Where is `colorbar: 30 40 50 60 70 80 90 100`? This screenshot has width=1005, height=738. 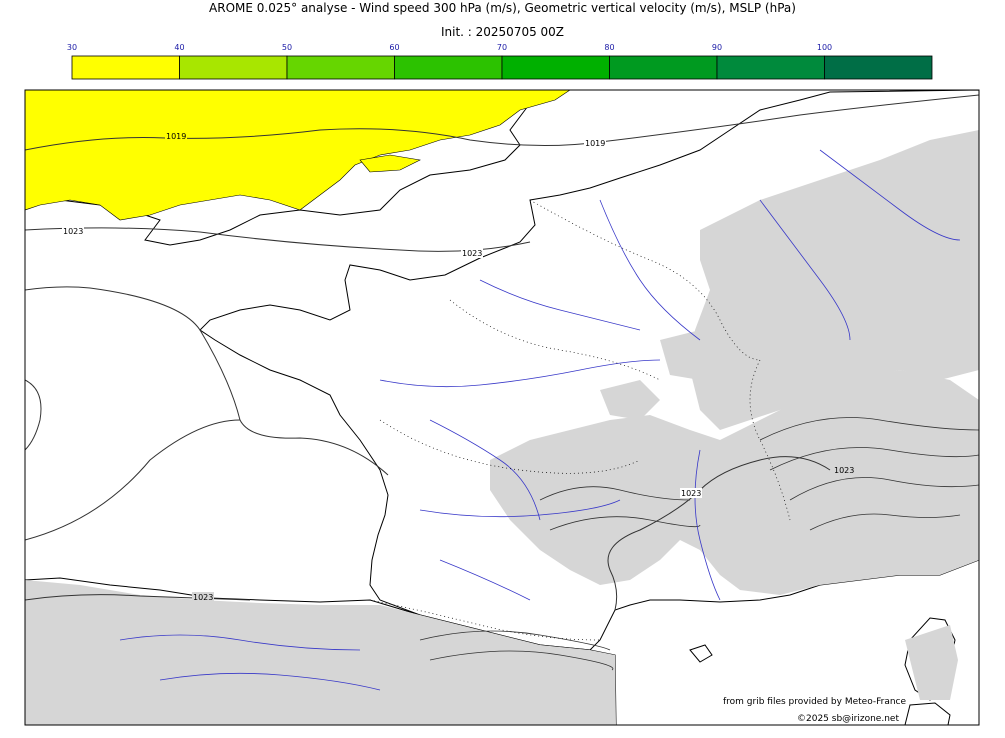
colorbar: 30 40 50 60 70 80 90 100 is located at coordinates (500, 61).